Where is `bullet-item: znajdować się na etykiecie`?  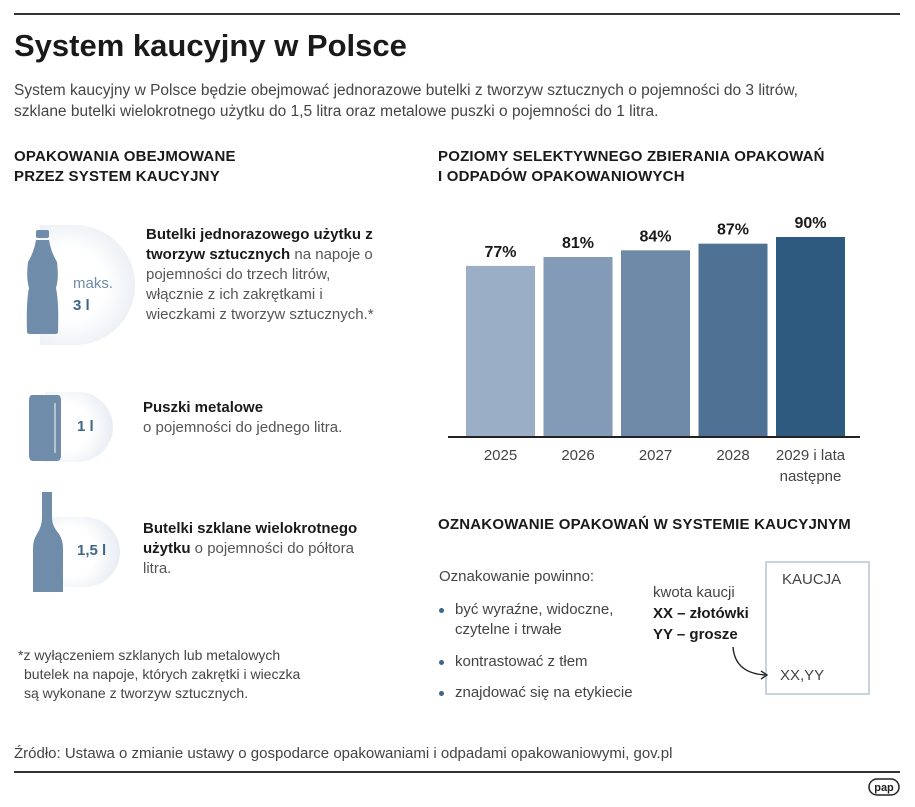 bullet-item: znajdować się na etykiecie is located at coordinates (536, 693).